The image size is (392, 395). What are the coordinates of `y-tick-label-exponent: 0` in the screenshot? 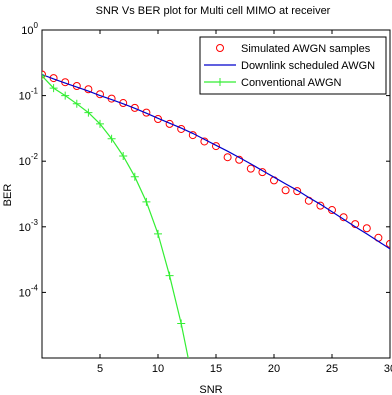 It's located at (36, 25).